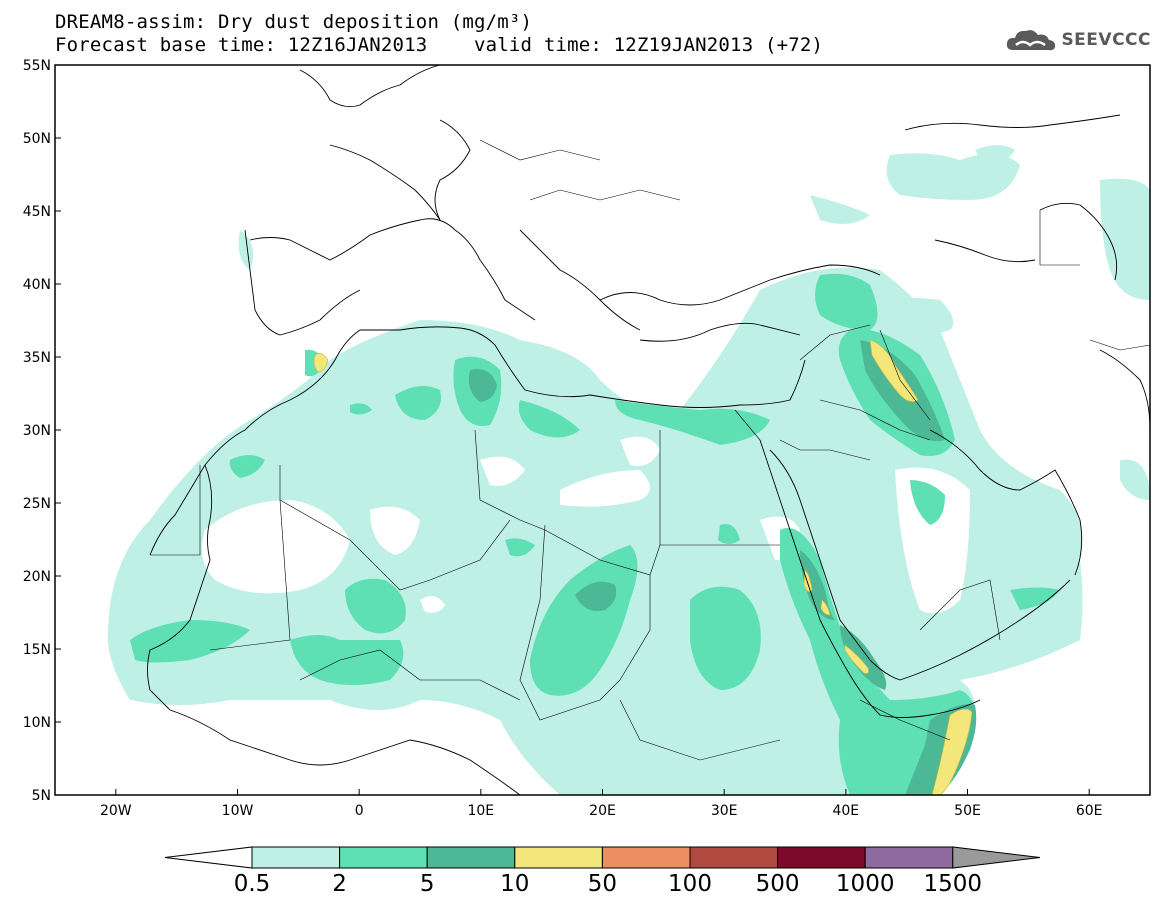 The image size is (1165, 907). Describe the element at coordinates (37, 431) in the screenshot. I see `lat-tick-label: 30N` at that location.